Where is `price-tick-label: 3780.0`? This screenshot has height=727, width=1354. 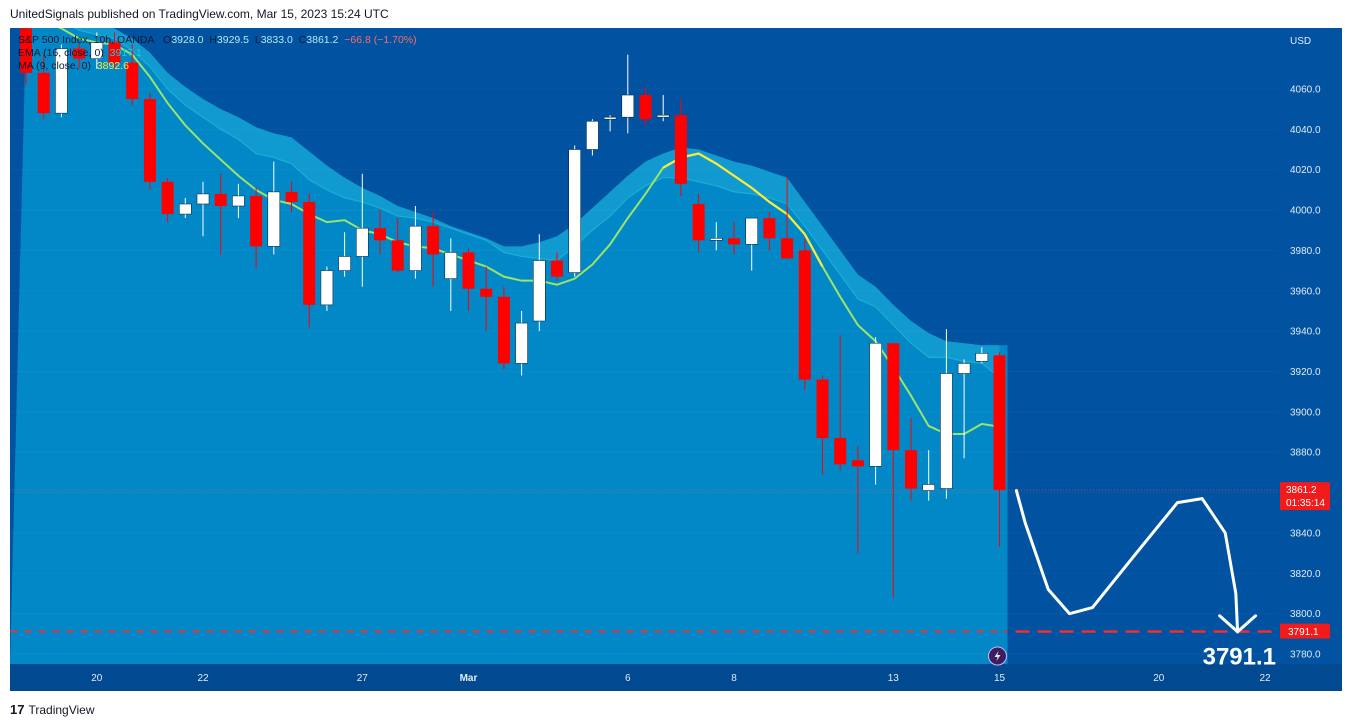 price-tick-label: 3780.0 is located at coordinates (1305, 655).